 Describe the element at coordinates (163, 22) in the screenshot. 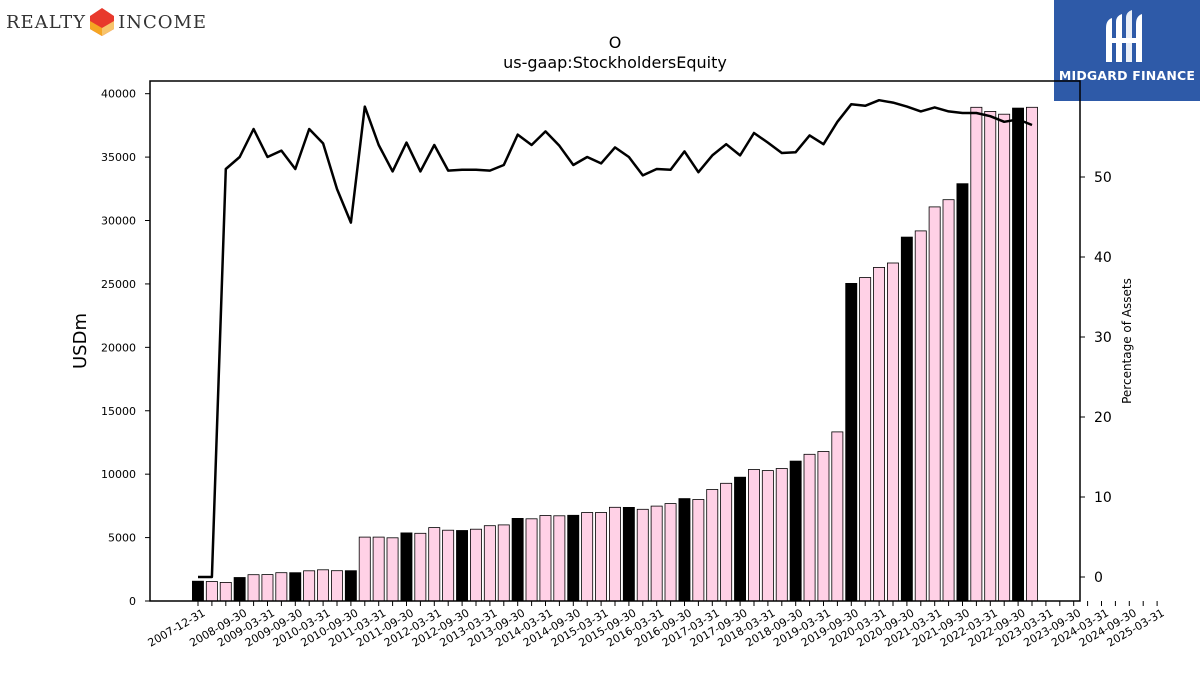

I see `logo-text-income: INCOME` at that location.